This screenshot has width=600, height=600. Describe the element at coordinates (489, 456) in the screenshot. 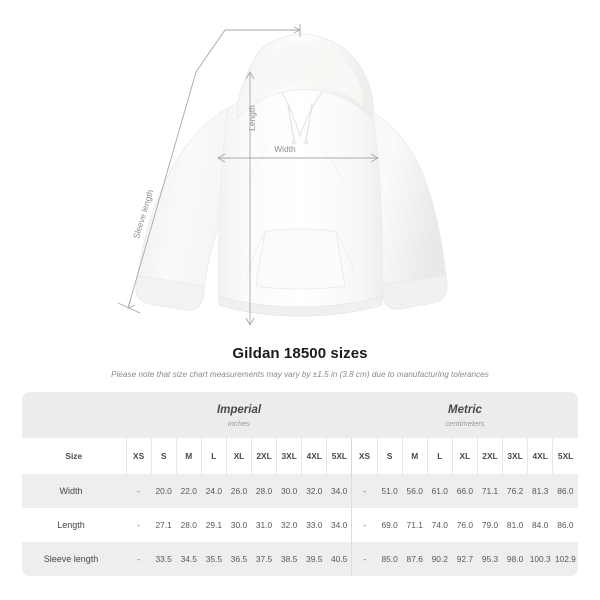

I see `size-header-cell: 2XL` at that location.